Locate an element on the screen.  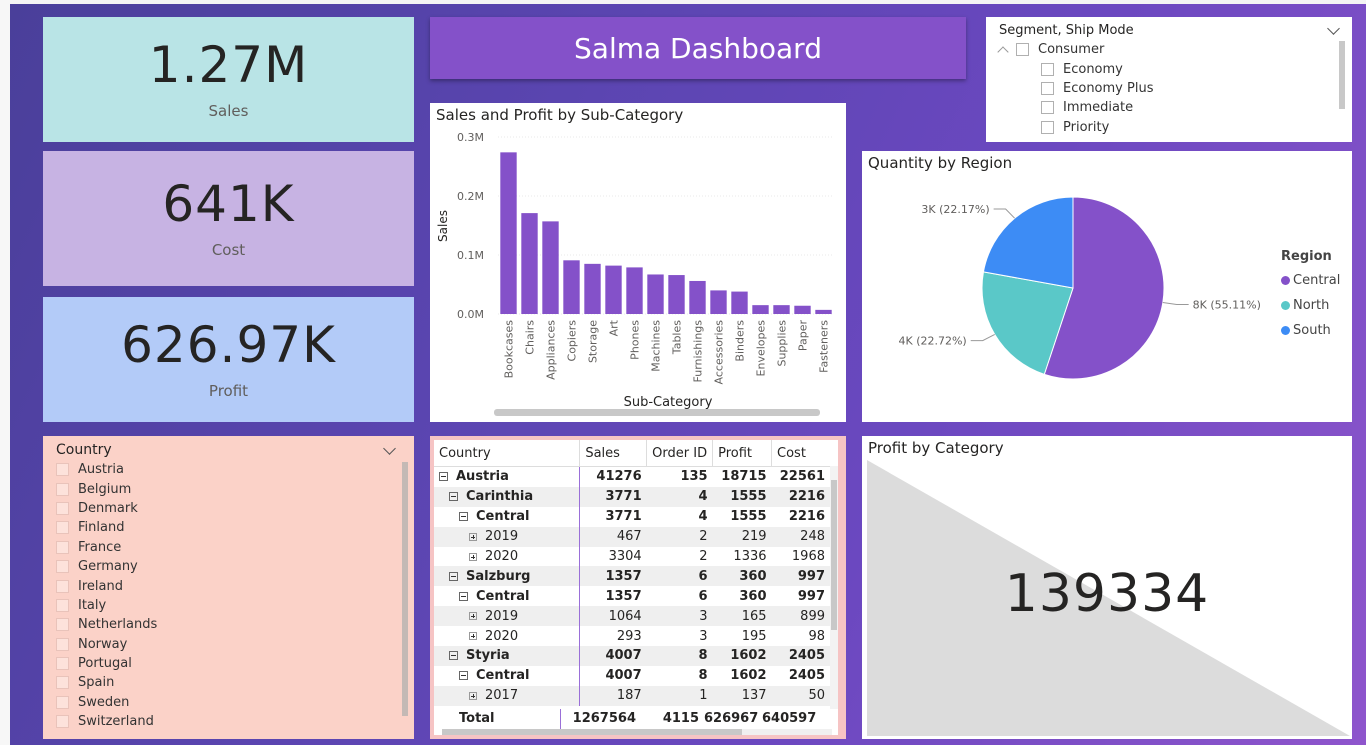
table-row: 2020 3304 2 1336 1968 is located at coordinates (632, 556).